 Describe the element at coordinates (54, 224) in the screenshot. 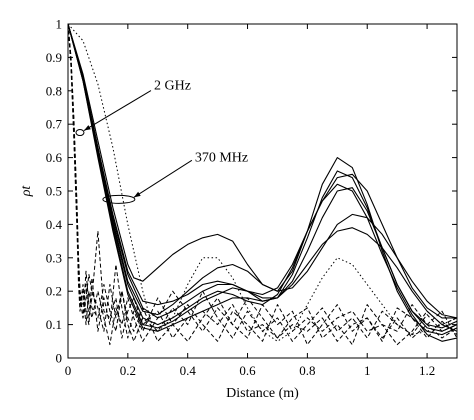

I see `y-tick-label: 0.4` at that location.